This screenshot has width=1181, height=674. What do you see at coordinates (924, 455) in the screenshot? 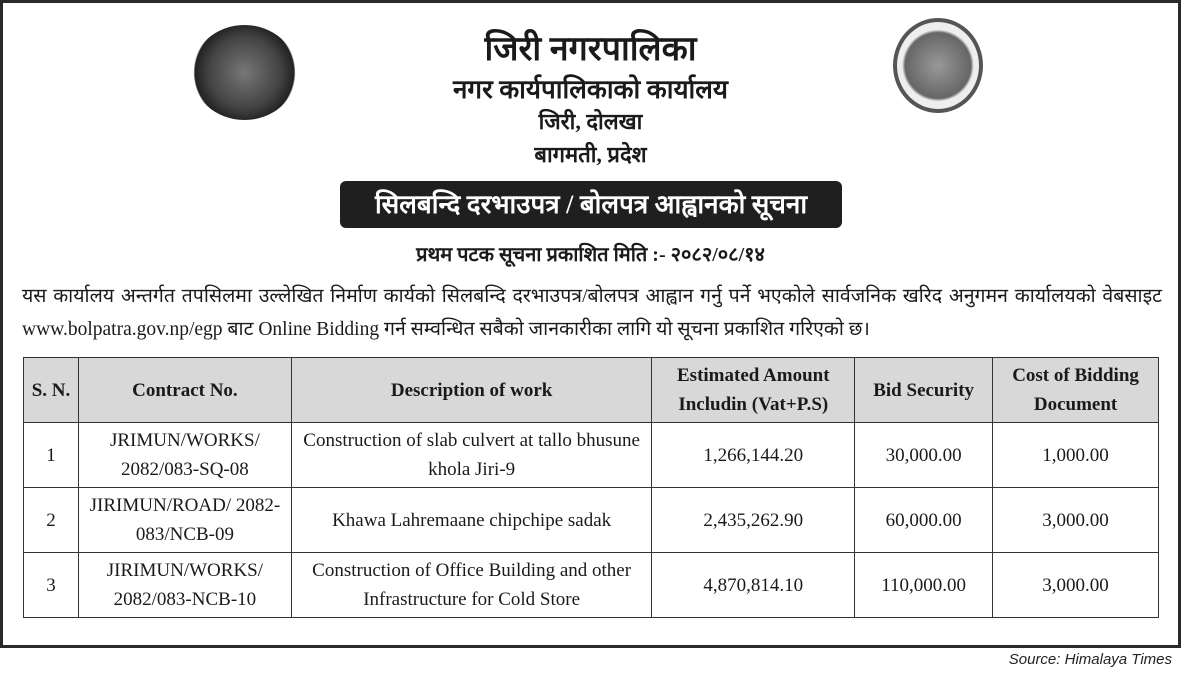
I see `cell-bid-security: 30,000.00` at bounding box center [924, 455].